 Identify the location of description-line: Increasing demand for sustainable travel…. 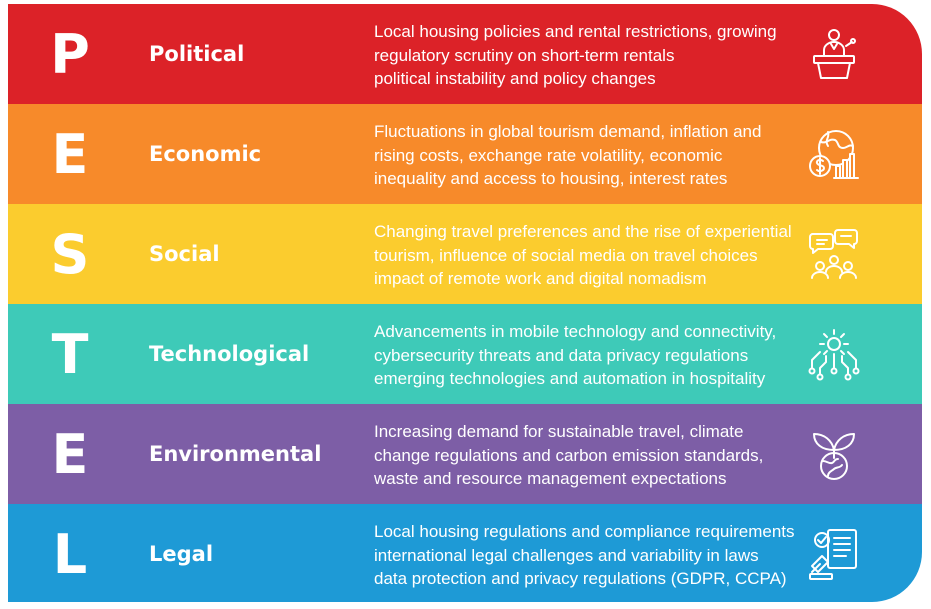
(559, 431).